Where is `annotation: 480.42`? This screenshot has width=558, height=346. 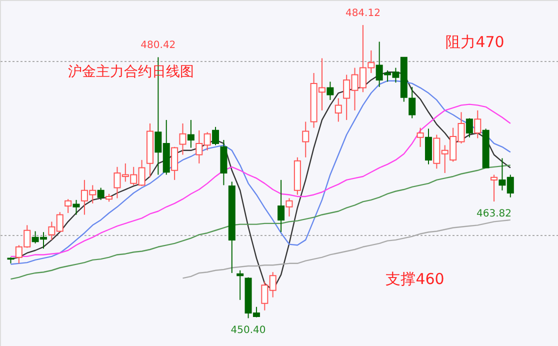 annotation: 480.42 is located at coordinates (158, 46).